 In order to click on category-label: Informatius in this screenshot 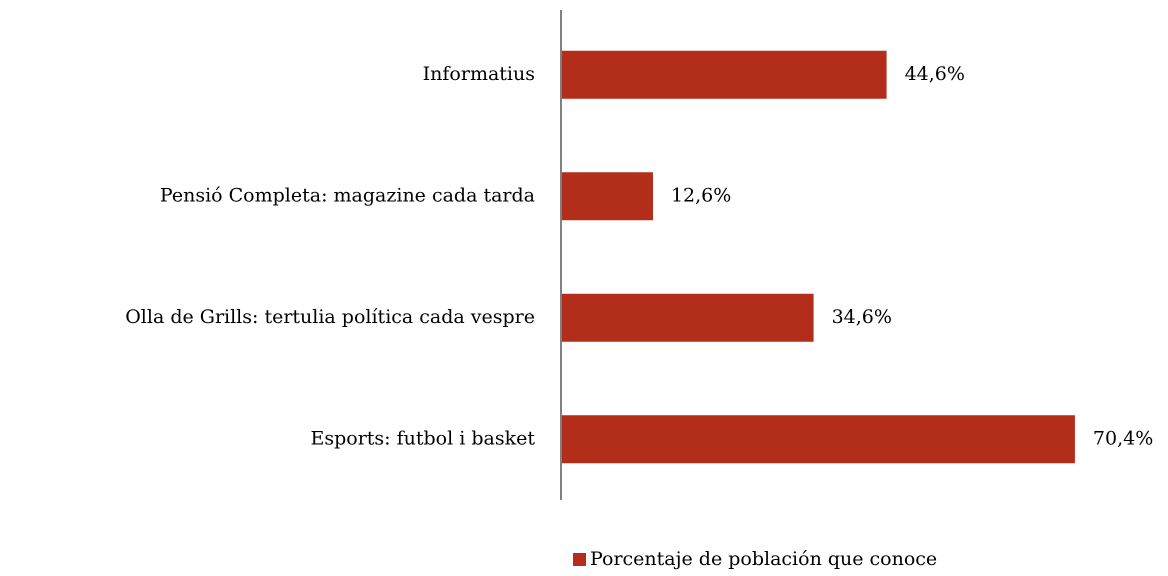, I will do `click(479, 74)`.